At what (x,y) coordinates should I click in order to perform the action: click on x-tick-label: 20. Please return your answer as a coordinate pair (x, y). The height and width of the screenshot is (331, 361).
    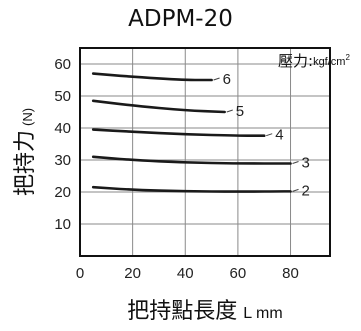
    Looking at the image, I should click on (132, 273).